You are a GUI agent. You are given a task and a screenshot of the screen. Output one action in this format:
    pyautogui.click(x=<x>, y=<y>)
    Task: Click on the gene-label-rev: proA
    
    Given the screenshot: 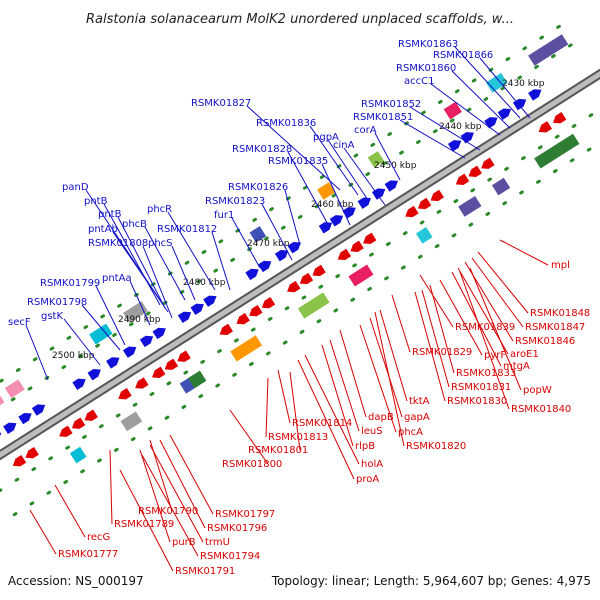 What is the action you would take?
    pyautogui.click(x=367, y=479)
    